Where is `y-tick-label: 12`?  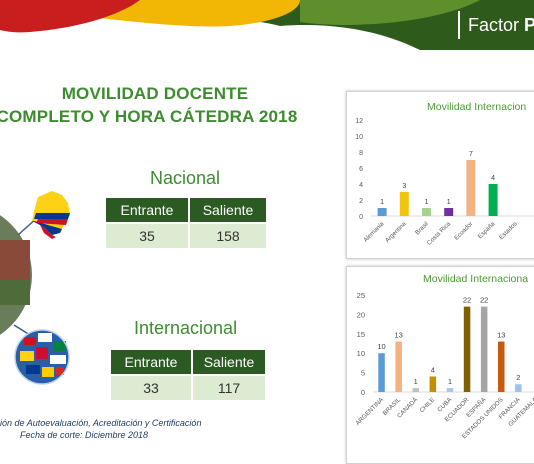 y-tick-label: 12 is located at coordinates (359, 121).